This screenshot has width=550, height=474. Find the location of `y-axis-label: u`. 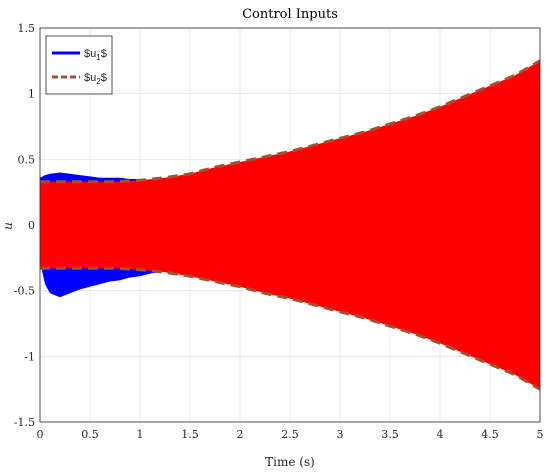

y-axis-label: u is located at coordinates (8, 226).